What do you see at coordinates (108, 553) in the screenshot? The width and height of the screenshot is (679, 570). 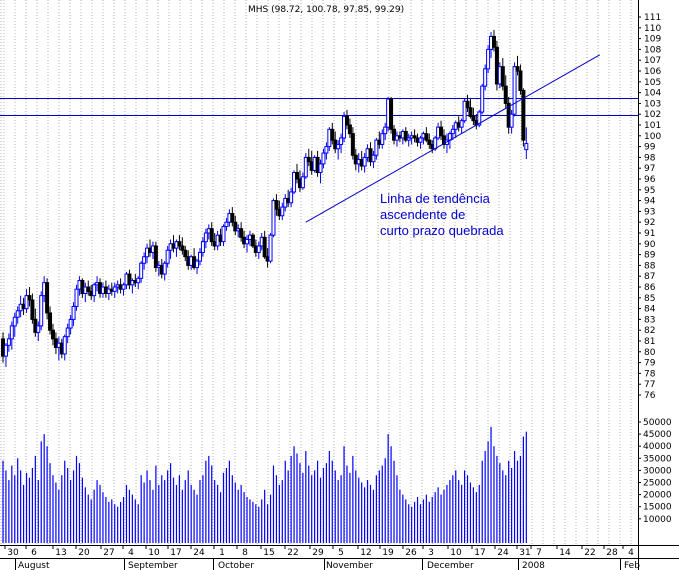 I see `date-label: 27` at bounding box center [108, 553].